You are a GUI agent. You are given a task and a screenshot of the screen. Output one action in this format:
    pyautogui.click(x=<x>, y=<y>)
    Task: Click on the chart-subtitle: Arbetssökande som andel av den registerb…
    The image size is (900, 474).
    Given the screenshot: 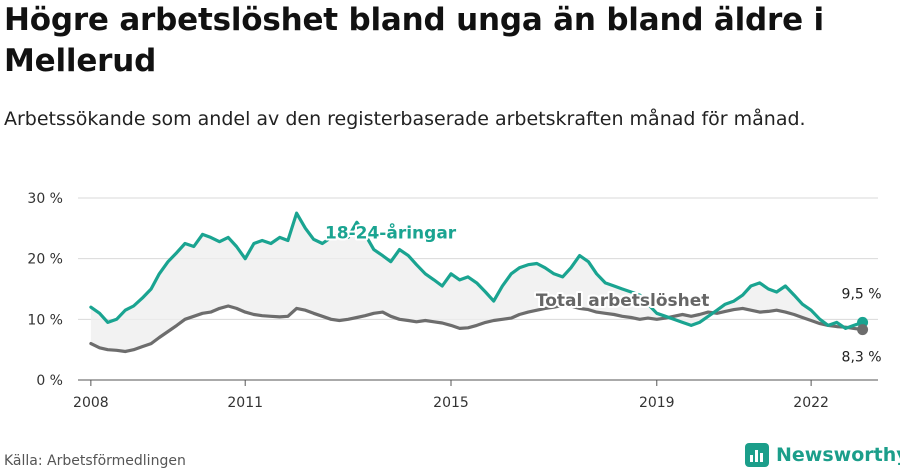 What is the action you would take?
    pyautogui.click(x=405, y=119)
    